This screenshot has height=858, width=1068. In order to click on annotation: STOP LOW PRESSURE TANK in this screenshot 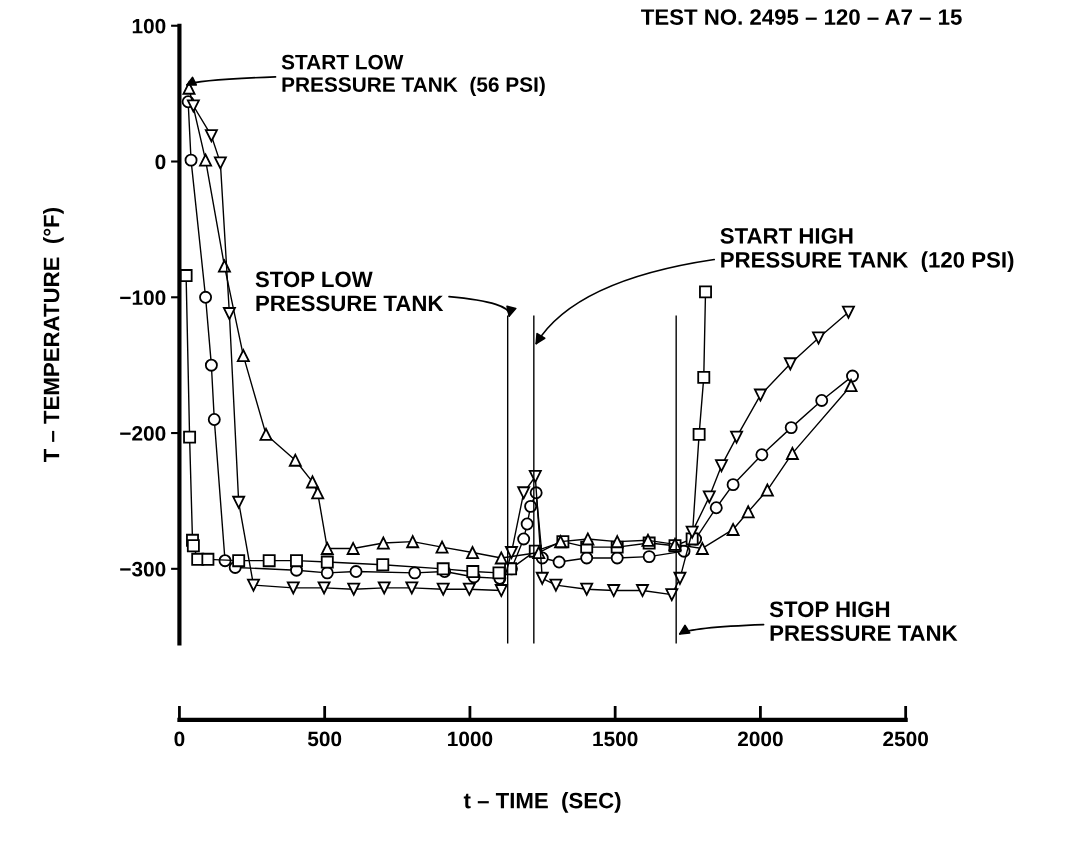, I will do `click(349, 291)`.